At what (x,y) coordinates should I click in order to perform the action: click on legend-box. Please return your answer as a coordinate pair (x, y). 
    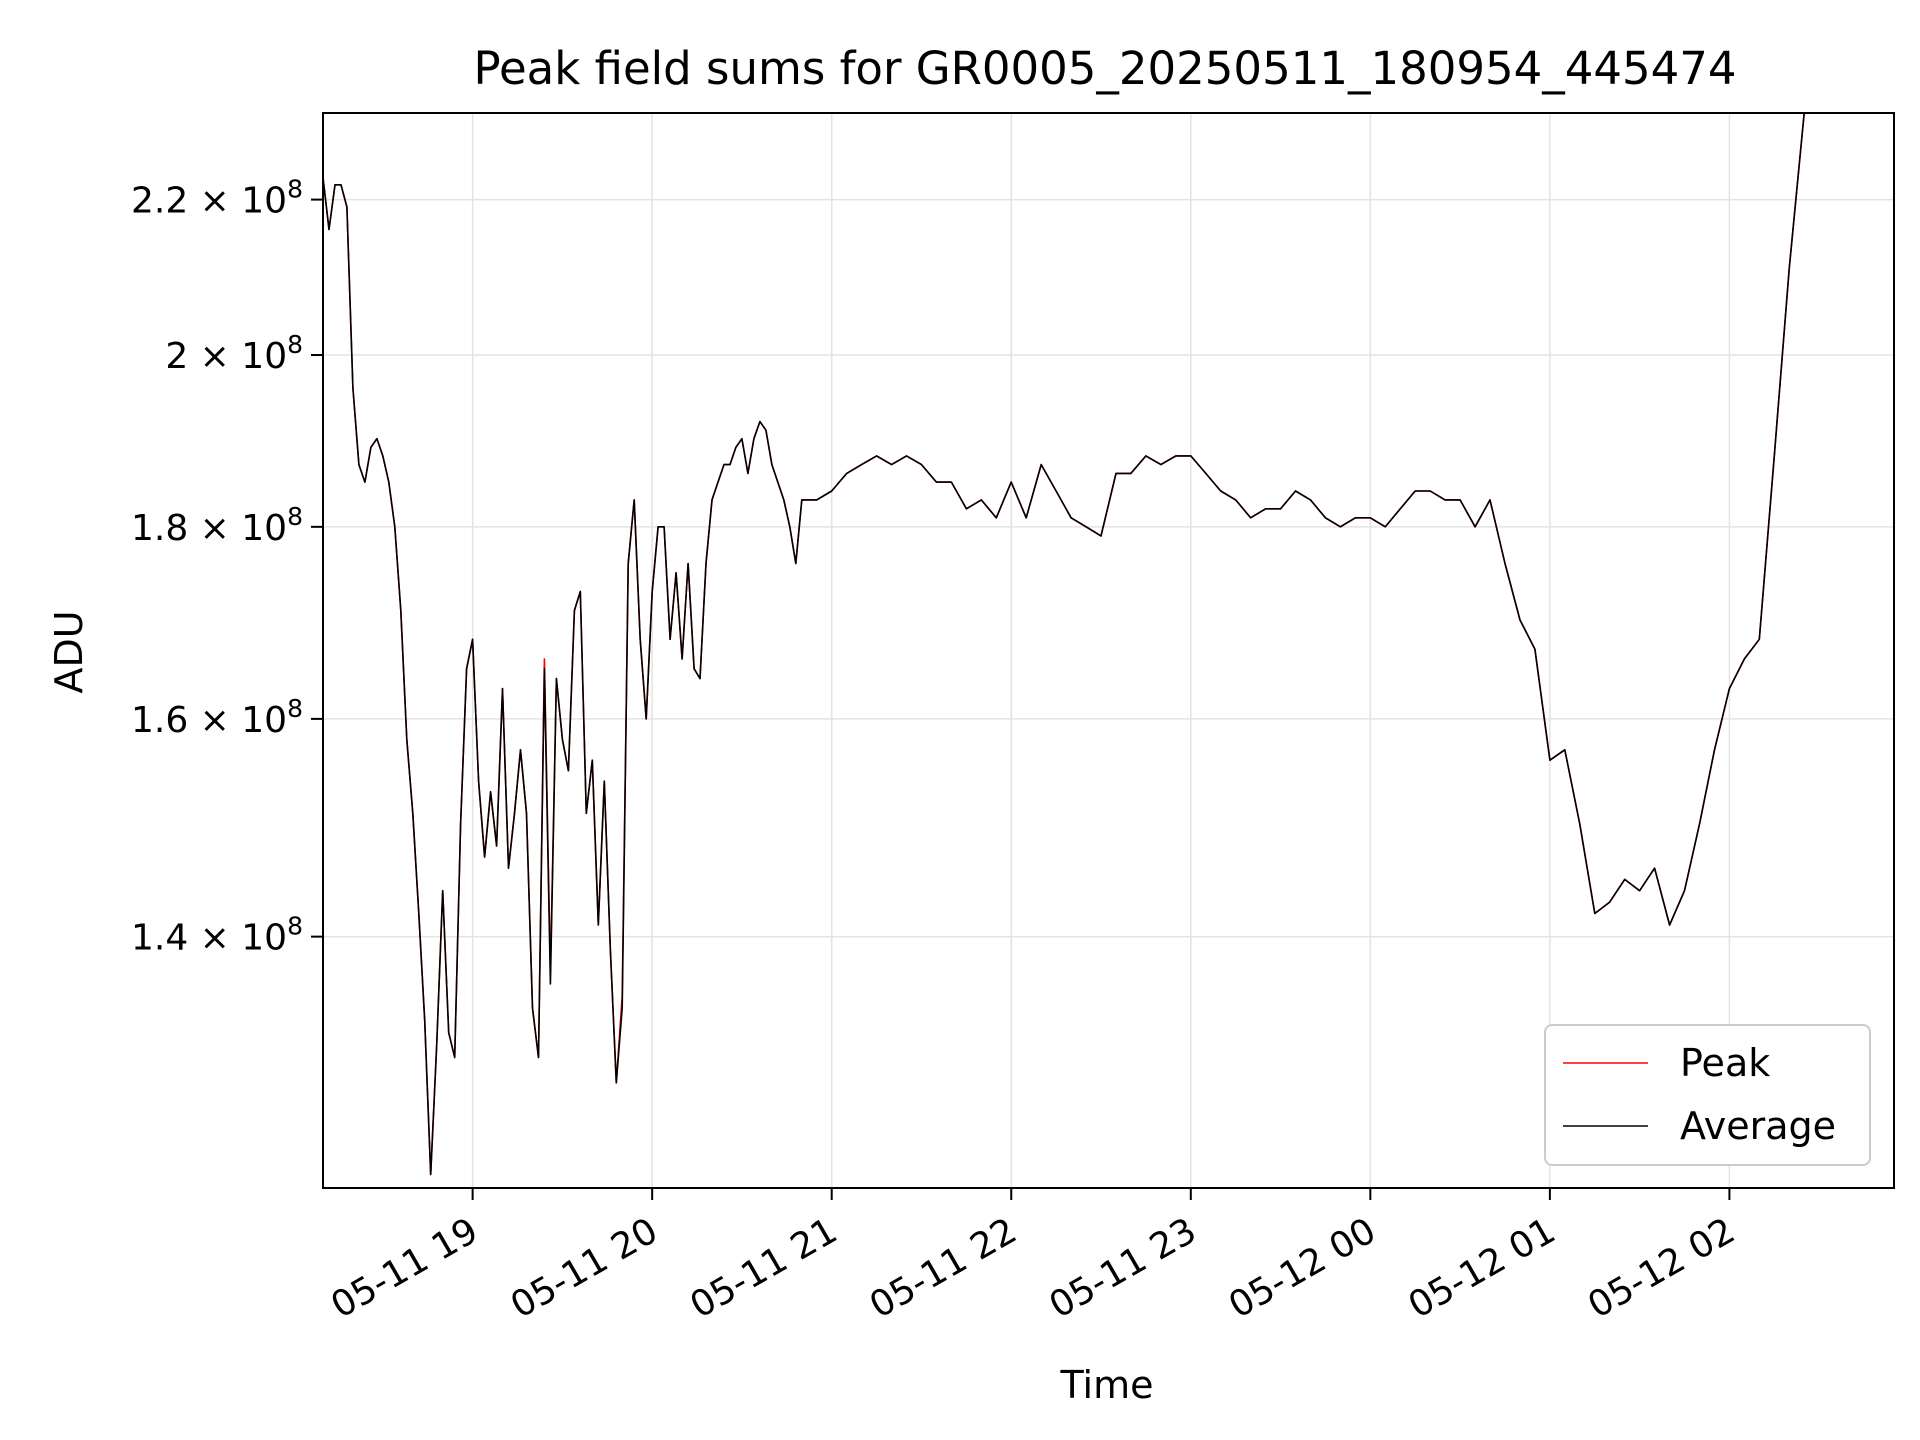
    Looking at the image, I should click on (1707, 1095).